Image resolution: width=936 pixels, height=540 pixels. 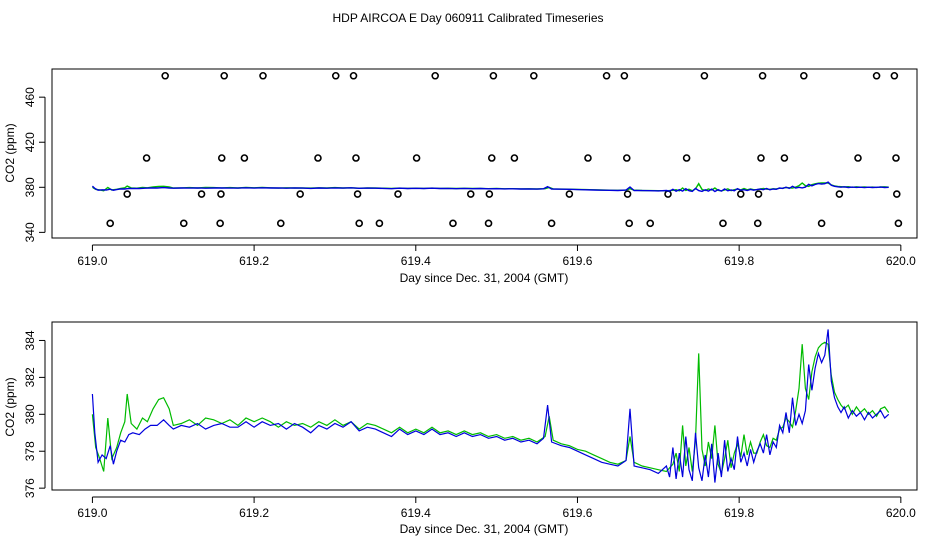 I want to click on y-tick-label: 378, so click(x=30, y=451).